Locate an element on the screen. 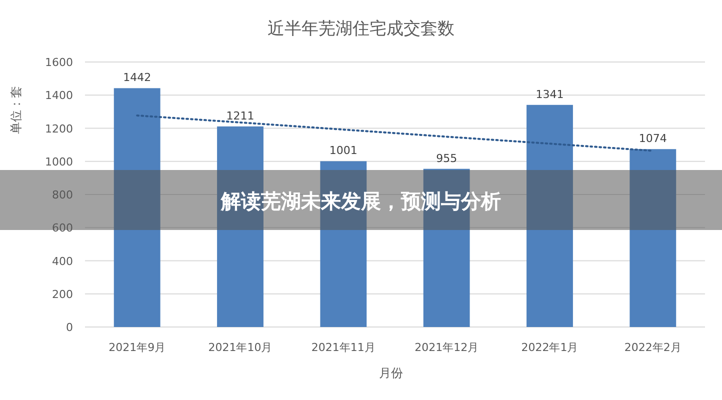 This screenshot has height=400, width=722. x-tick-label: 2021年9月 is located at coordinates (137, 347).